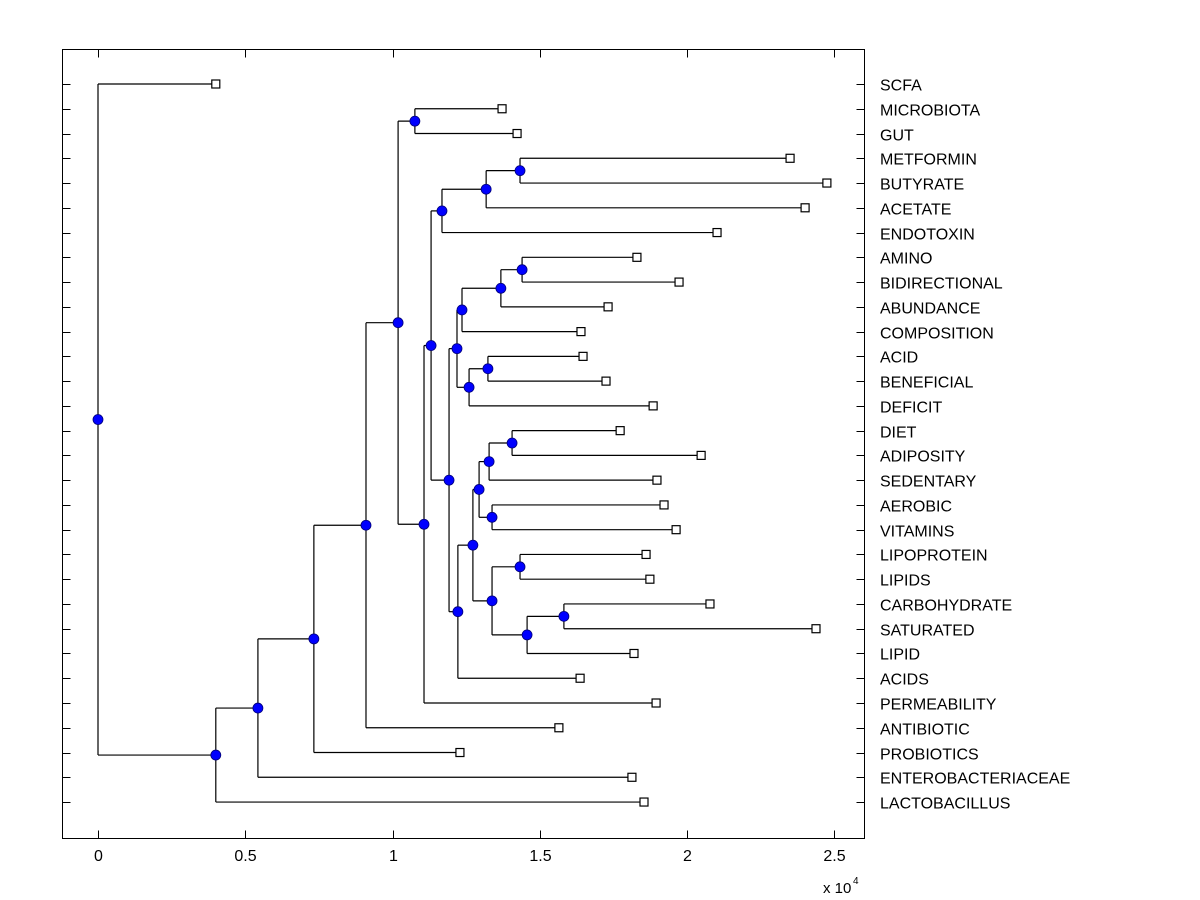 The width and height of the screenshot is (1200, 900). Describe the element at coordinates (98, 856) in the screenshot. I see `x-tick-label: 0` at that location.